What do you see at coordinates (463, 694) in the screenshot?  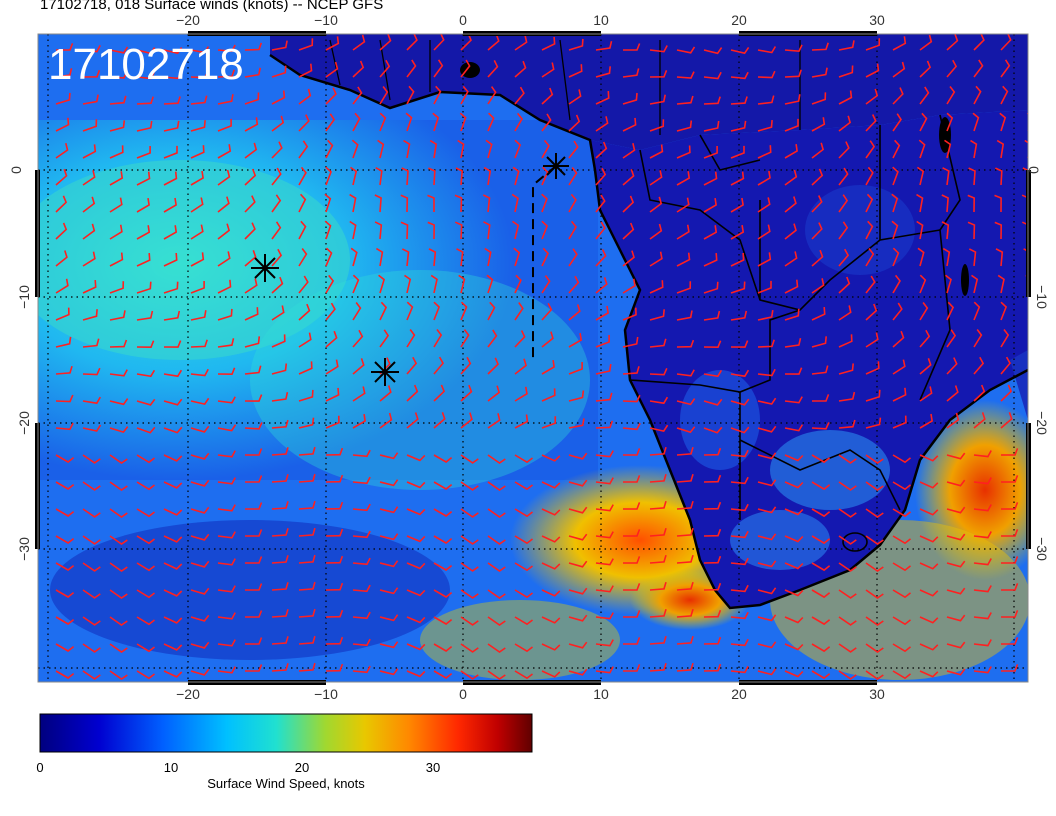 I see `lon-tick-bottom: 0` at bounding box center [463, 694].